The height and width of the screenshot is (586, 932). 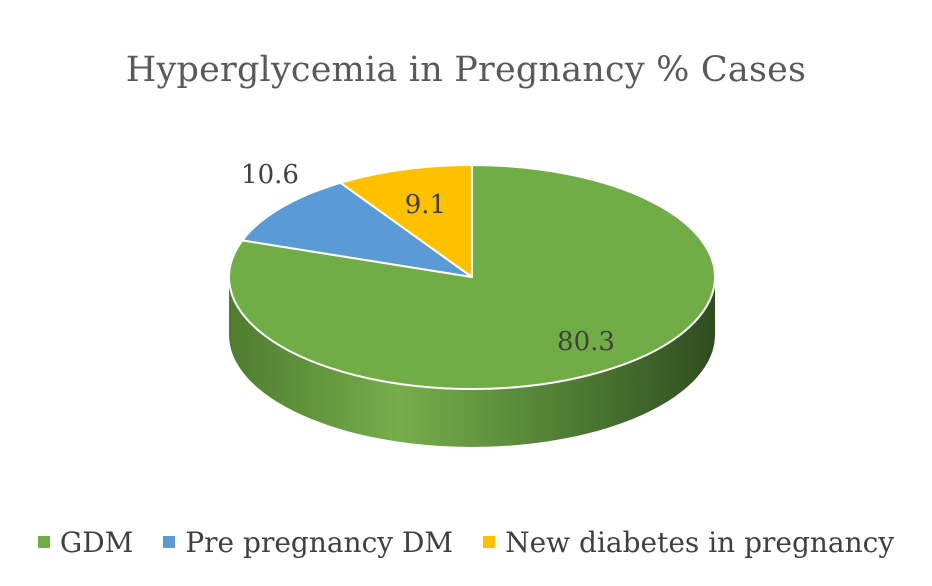 I want to click on legend-item-new-diabetes-in-pregnancy: New diabetes in pregnancy, so click(x=688, y=542).